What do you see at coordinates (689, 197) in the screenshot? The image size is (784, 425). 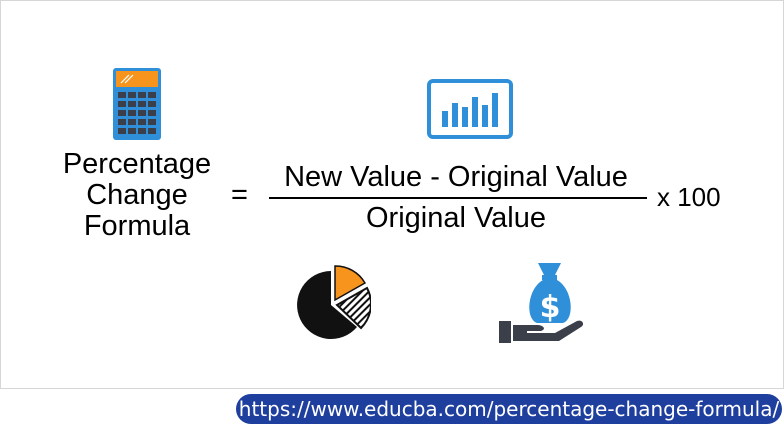 I see `formula-multiplier: x 100` at bounding box center [689, 197].